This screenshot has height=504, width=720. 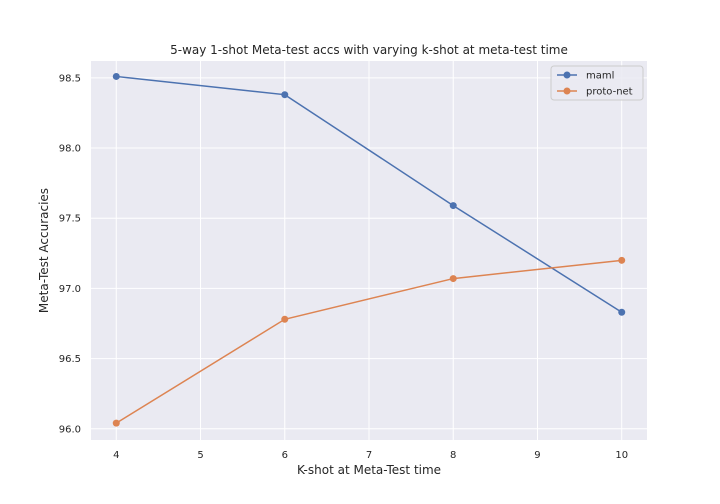 I want to click on y-tick-labels: 96.0 96.5 97.0 97.5 98.0 98.5, so click(x=70, y=254).